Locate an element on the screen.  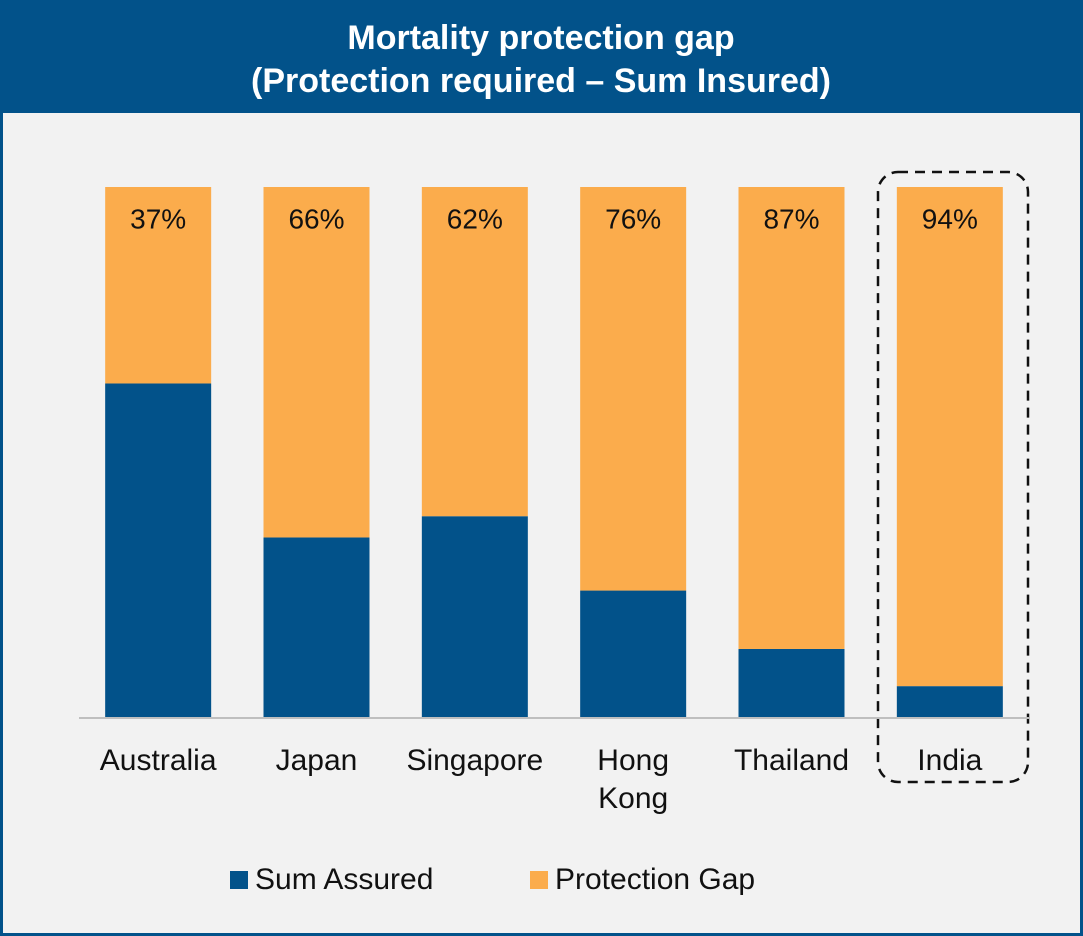
x-tick-label: Japan is located at coordinates (317, 760).